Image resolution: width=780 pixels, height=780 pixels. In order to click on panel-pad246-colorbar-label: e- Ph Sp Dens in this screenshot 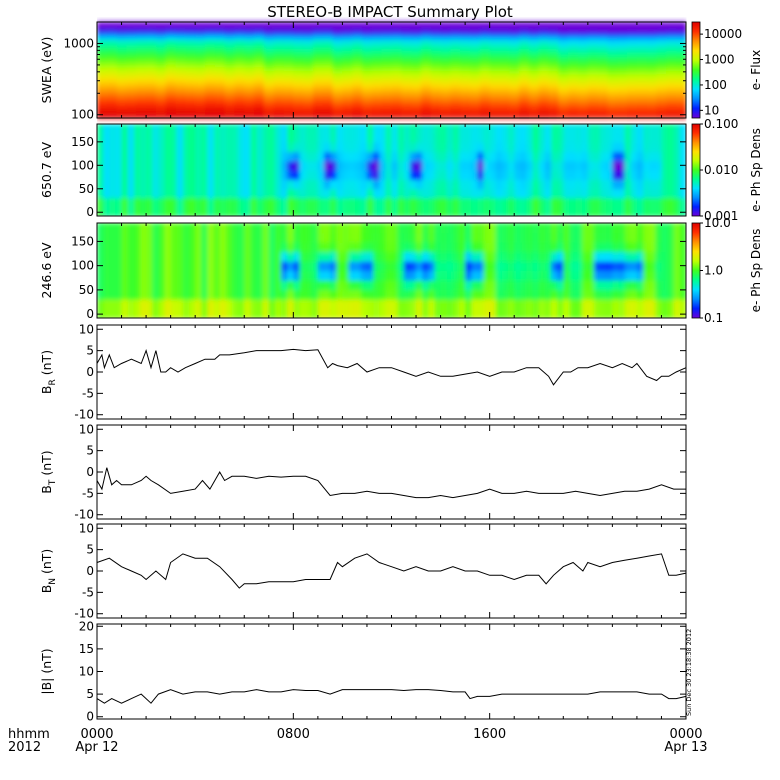, I will do `click(756, 271)`.